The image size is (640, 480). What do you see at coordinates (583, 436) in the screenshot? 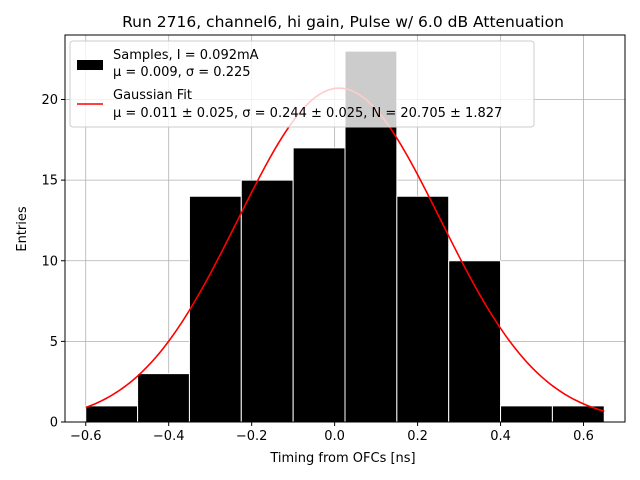
I see `x-tick-label: 0.6` at bounding box center [583, 436].